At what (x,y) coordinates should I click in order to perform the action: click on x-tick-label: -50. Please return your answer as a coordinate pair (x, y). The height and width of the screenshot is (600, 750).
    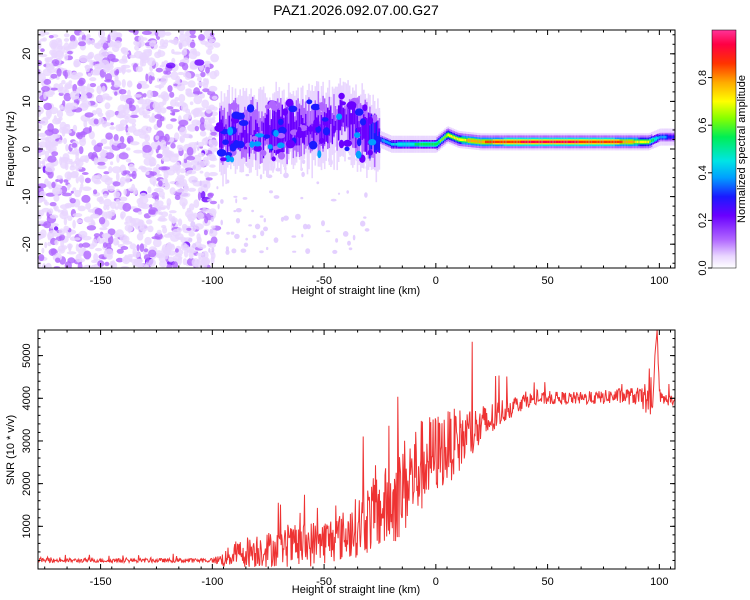
    Looking at the image, I should click on (324, 582).